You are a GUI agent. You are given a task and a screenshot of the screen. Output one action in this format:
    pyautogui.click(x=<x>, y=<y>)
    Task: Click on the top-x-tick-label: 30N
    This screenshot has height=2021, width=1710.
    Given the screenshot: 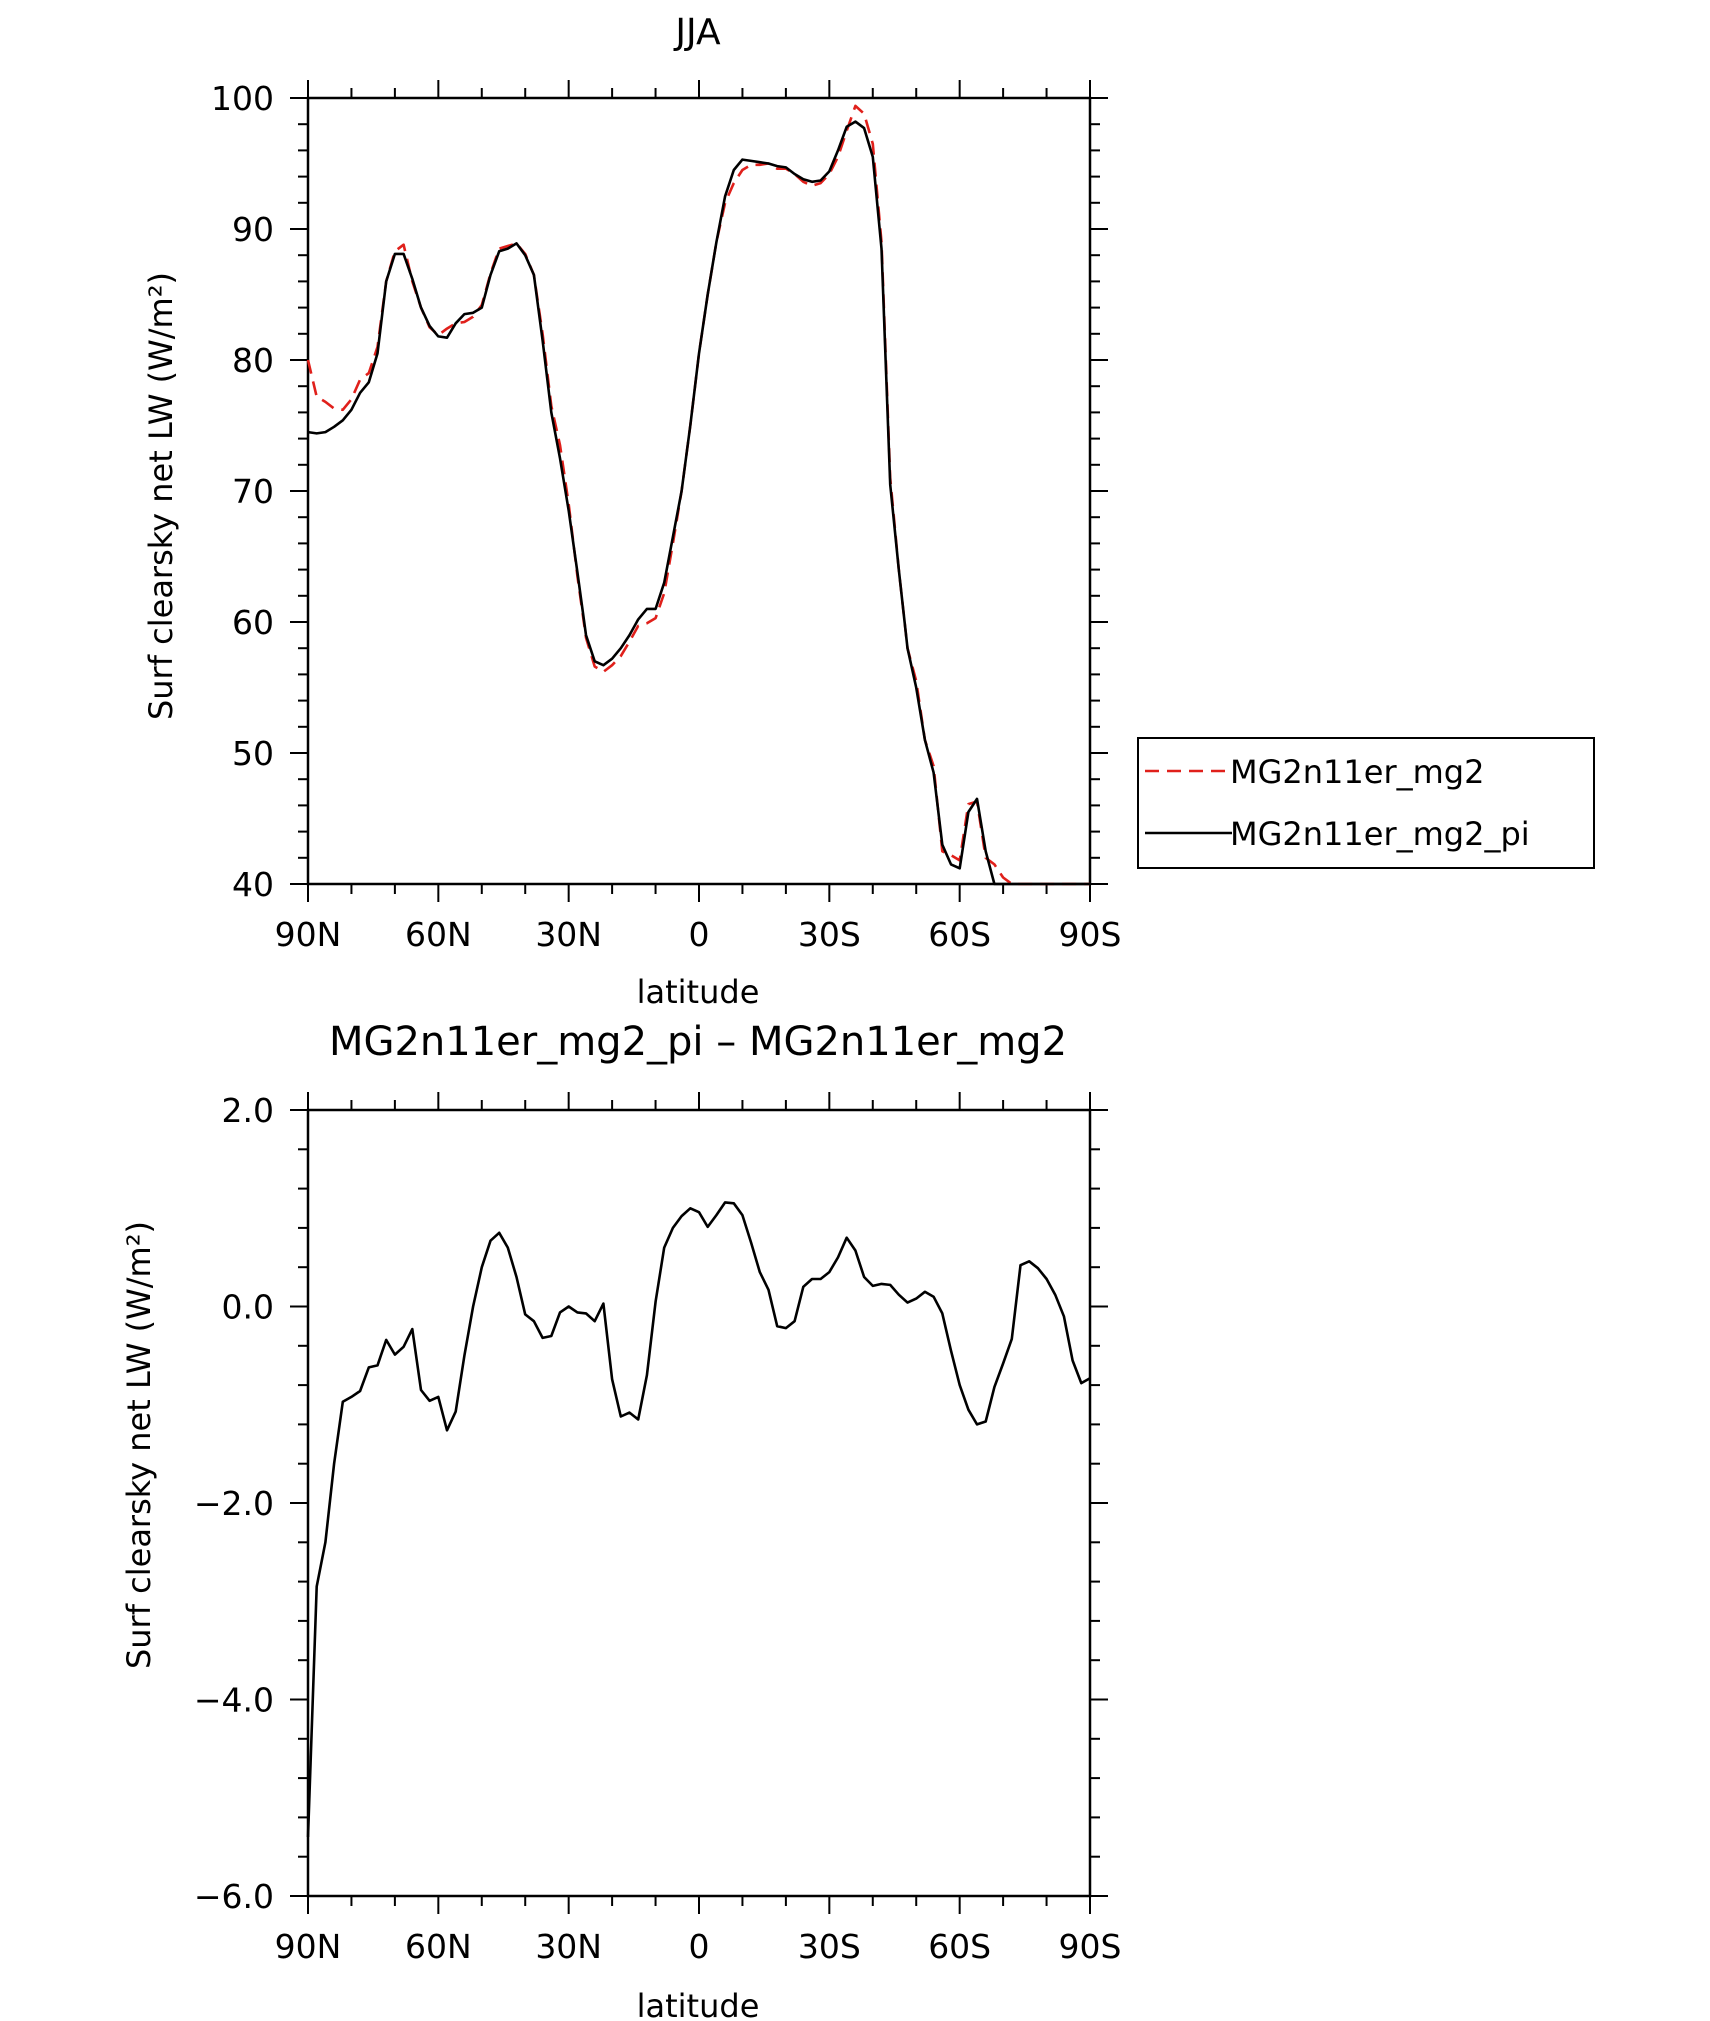 What is the action you would take?
    pyautogui.click(x=568, y=934)
    